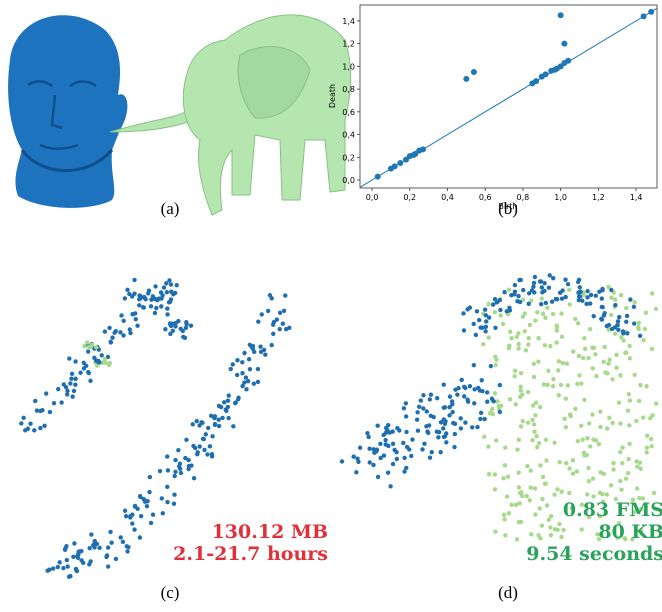  What do you see at coordinates (636, 197) in the screenshot?
I see `x-tick-label: 1,4` at bounding box center [636, 197].